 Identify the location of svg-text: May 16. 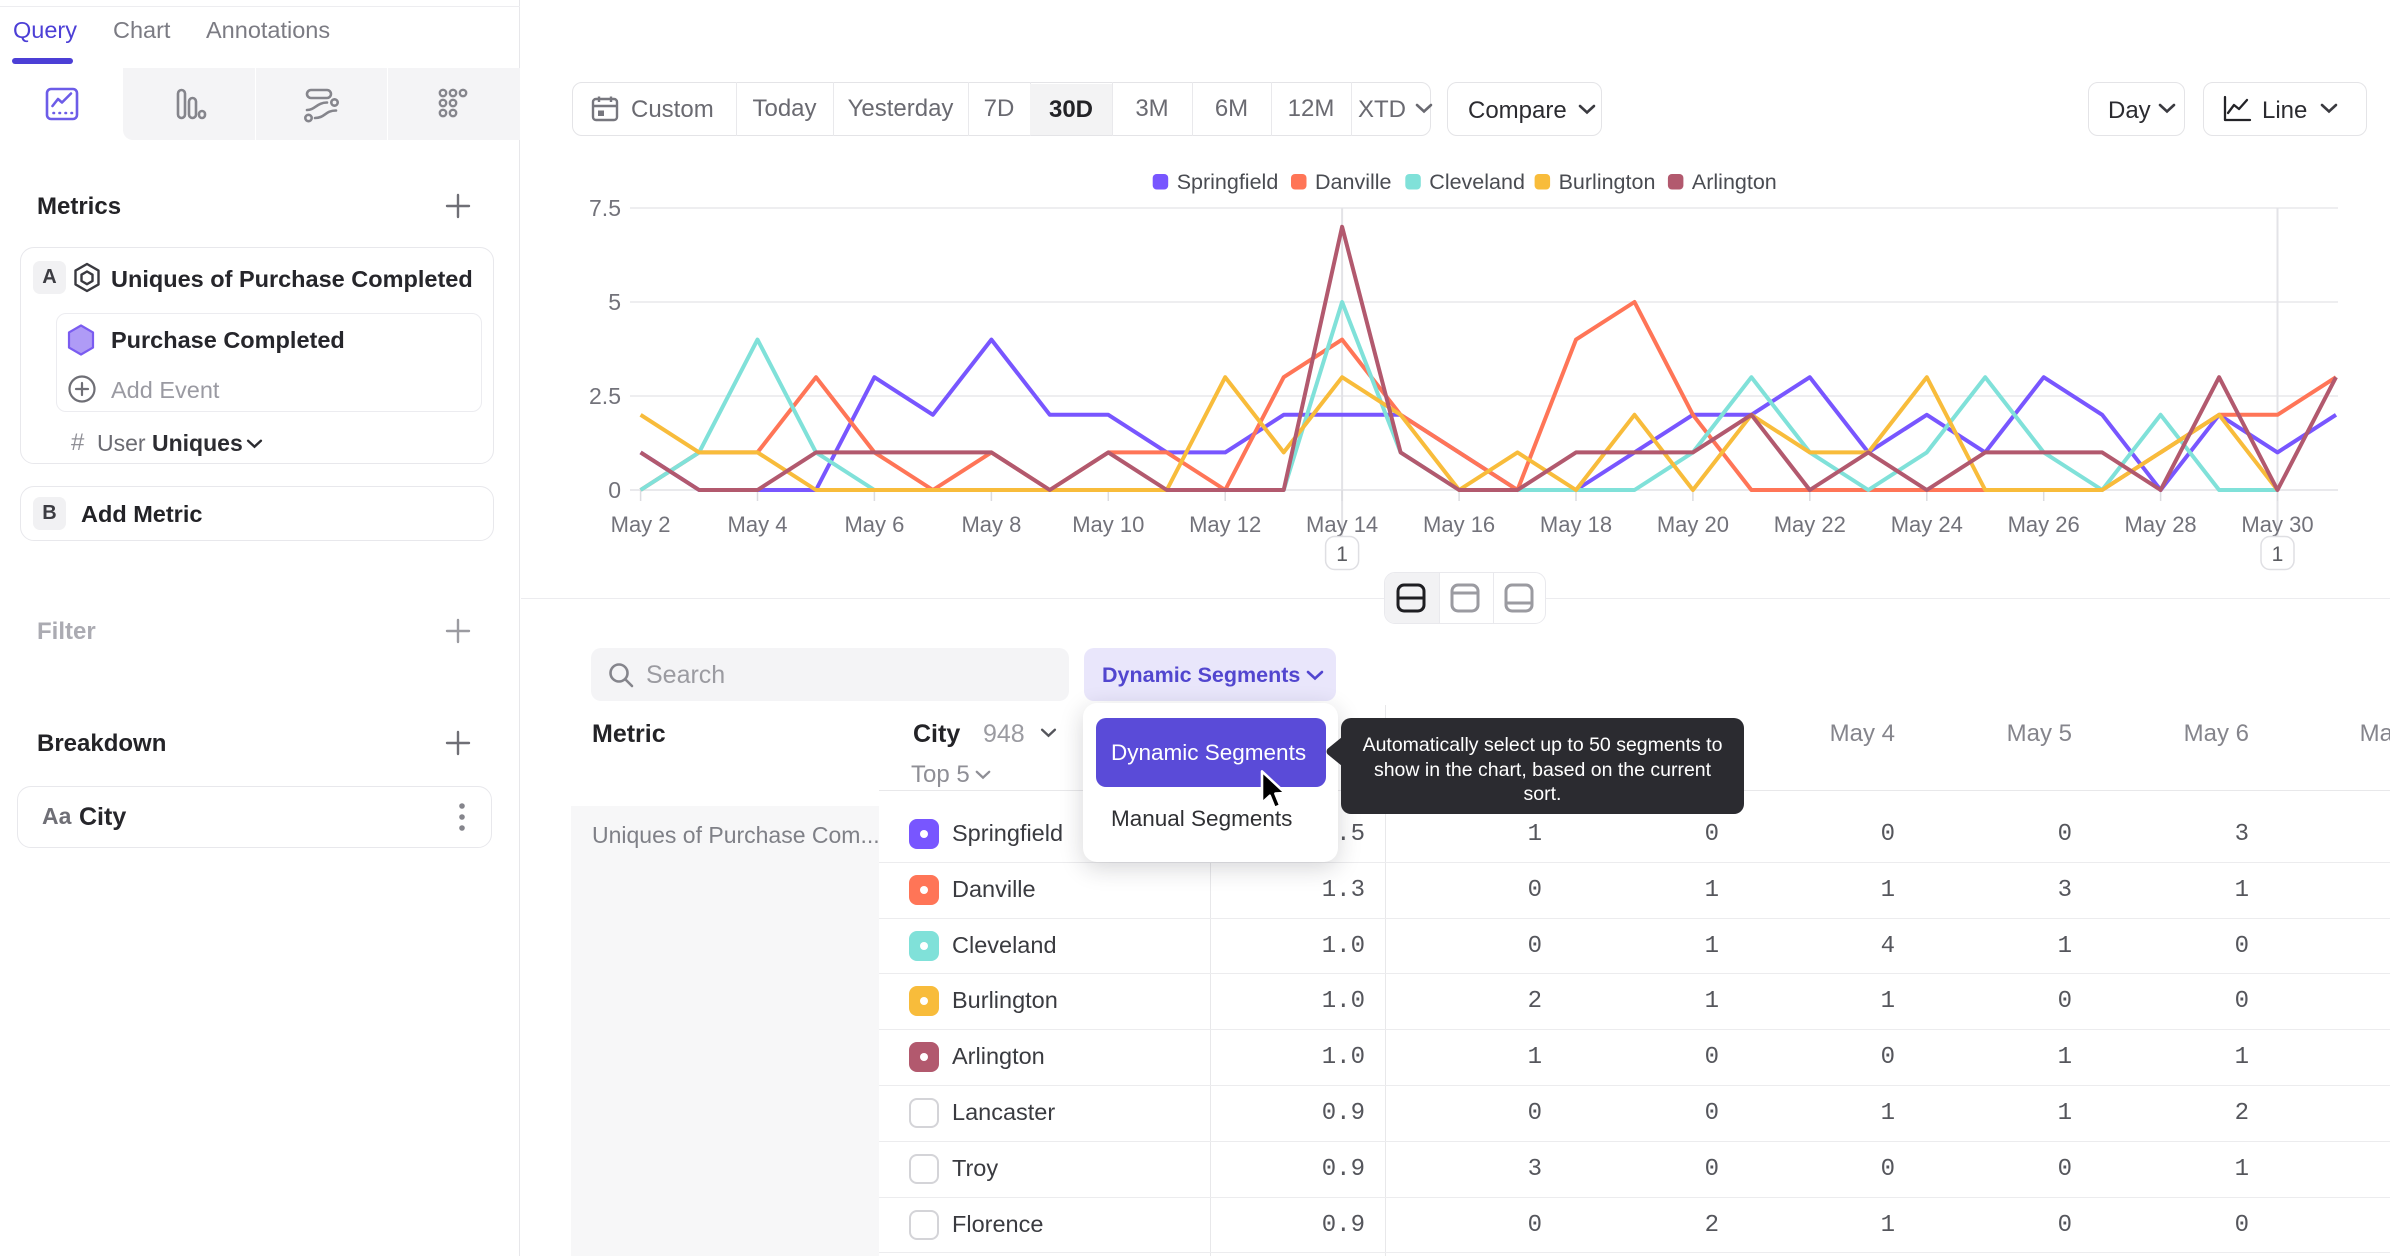
(1459, 524).